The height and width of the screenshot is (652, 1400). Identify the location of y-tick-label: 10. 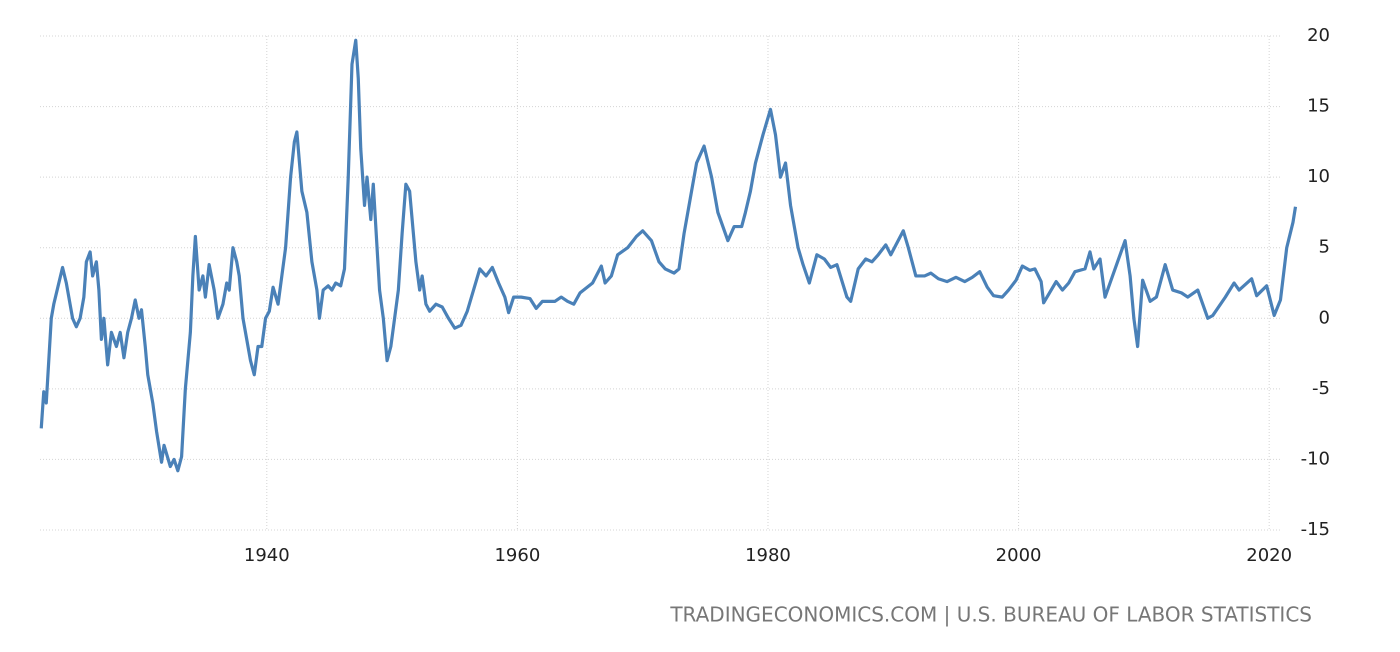
(1318, 176).